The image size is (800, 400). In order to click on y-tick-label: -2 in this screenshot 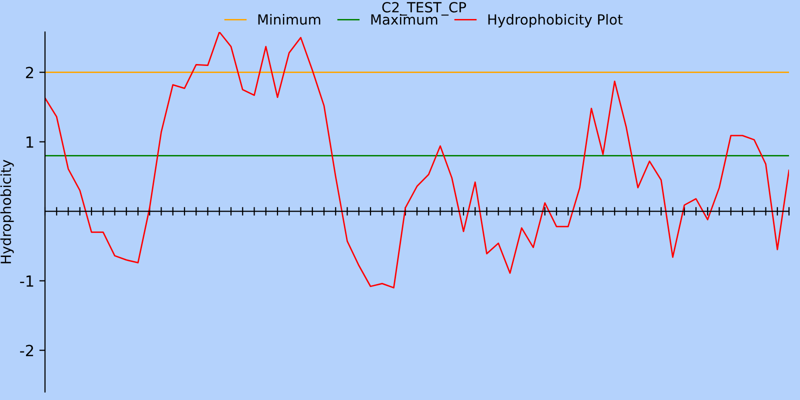, I will do `click(27, 350)`.